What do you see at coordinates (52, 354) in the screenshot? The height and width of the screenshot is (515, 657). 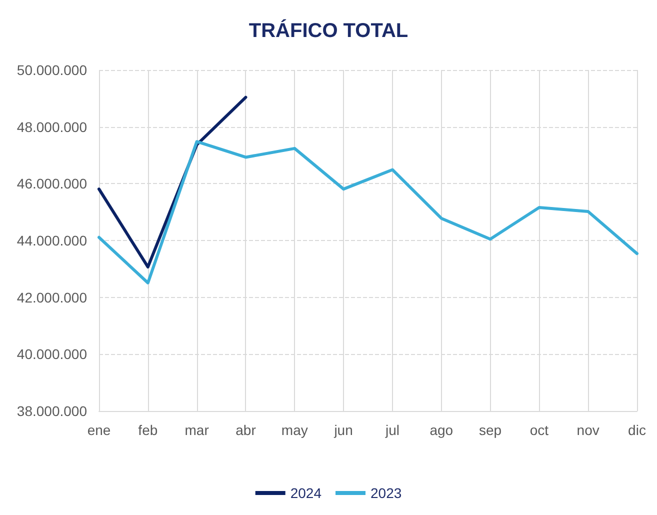 I see `y-tick-label: 40.000.000` at bounding box center [52, 354].